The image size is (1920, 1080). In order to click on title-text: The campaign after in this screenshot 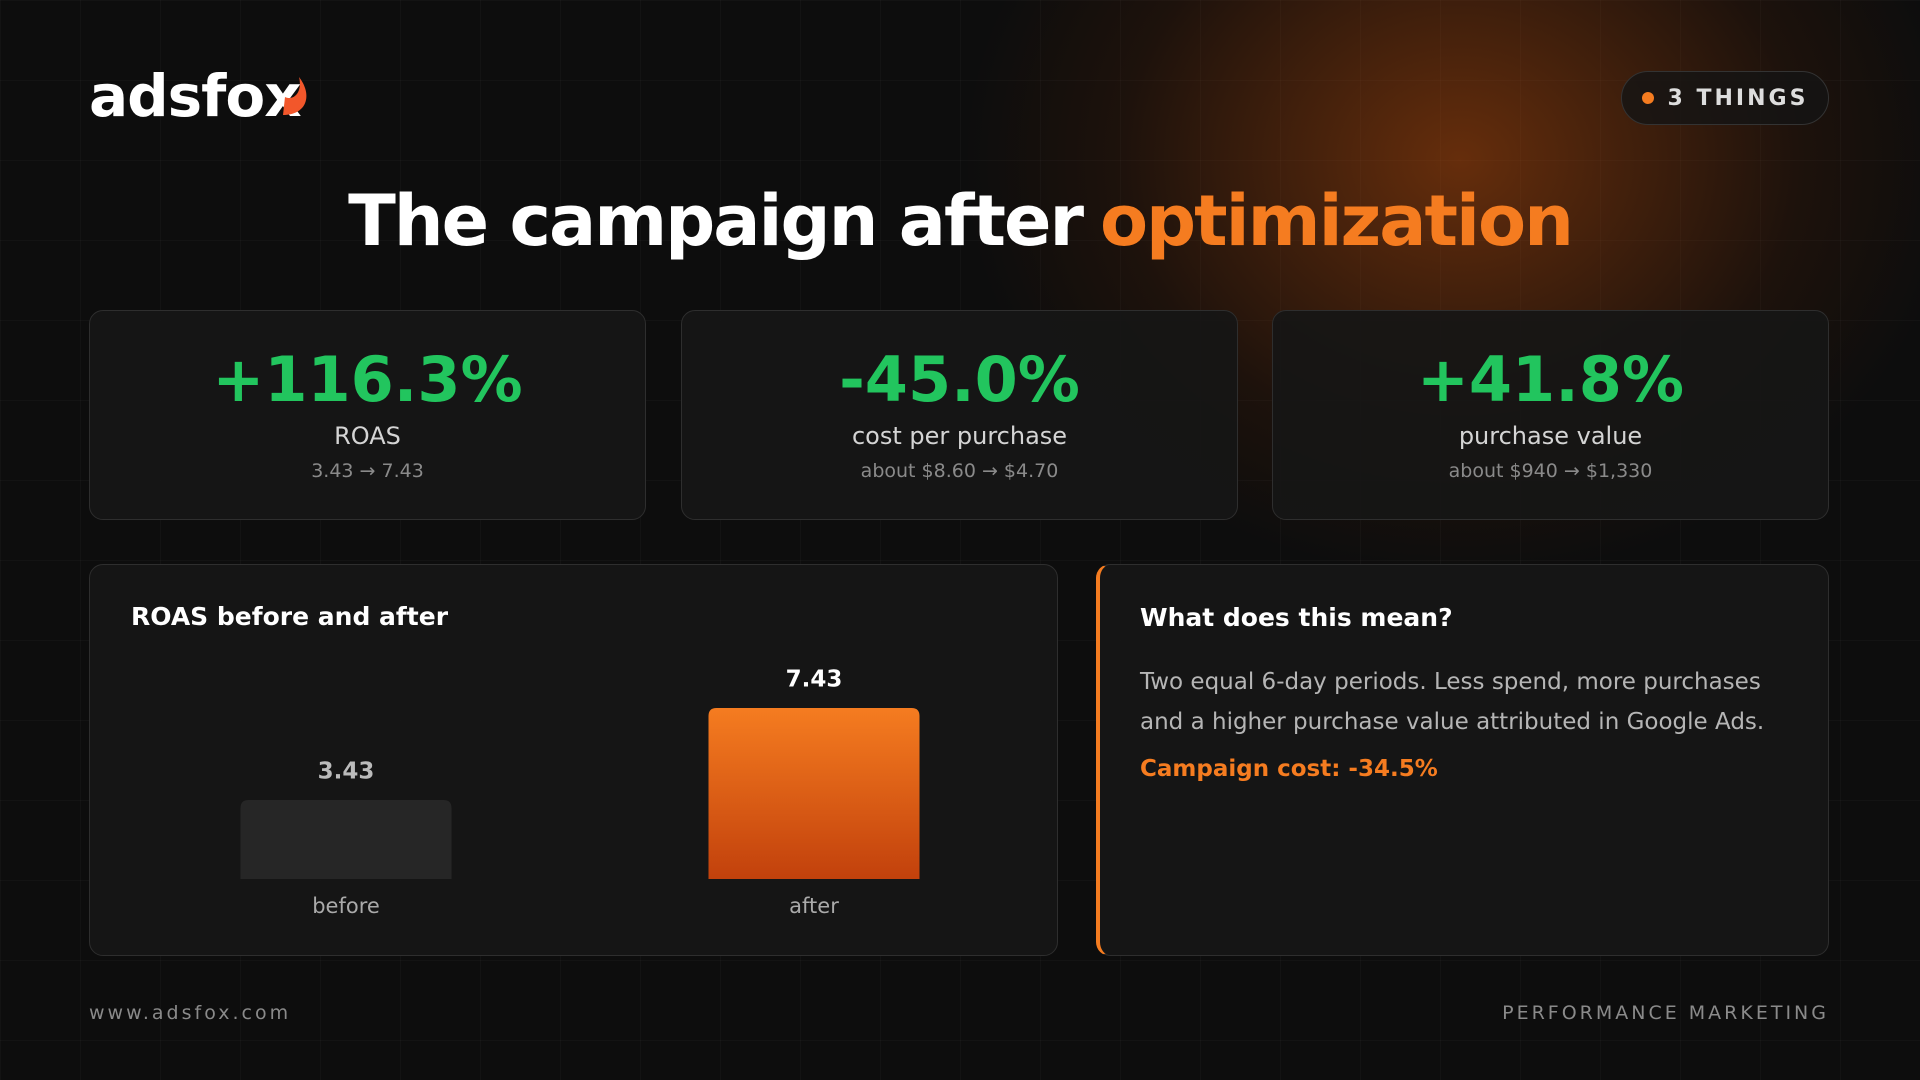, I will do `click(716, 221)`.